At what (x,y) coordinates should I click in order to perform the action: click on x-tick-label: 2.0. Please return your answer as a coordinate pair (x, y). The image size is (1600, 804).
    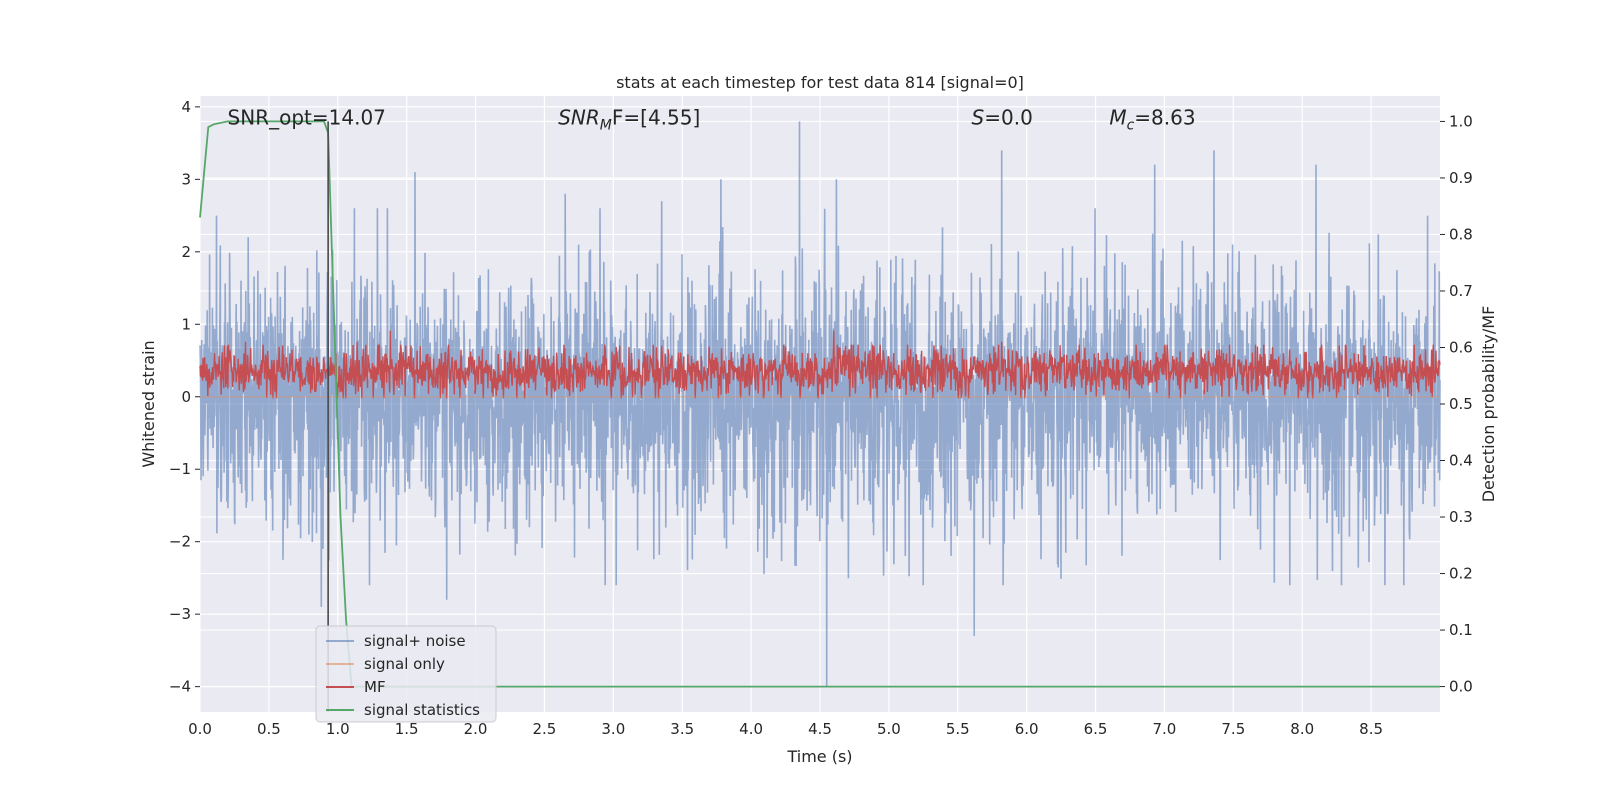
    Looking at the image, I should click on (476, 729).